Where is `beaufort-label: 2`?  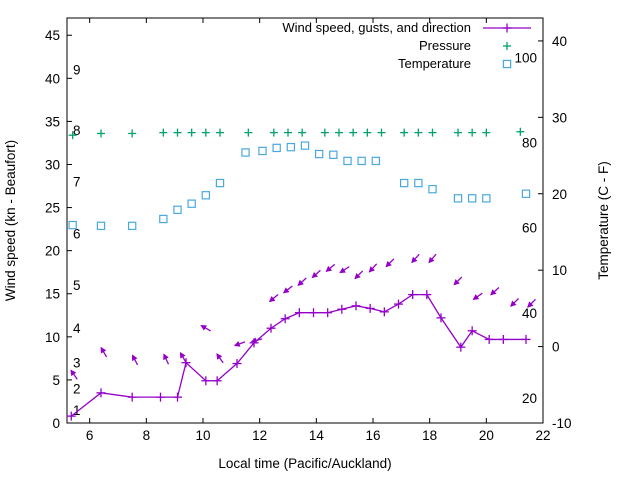 beaufort-label: 2 is located at coordinates (77, 389).